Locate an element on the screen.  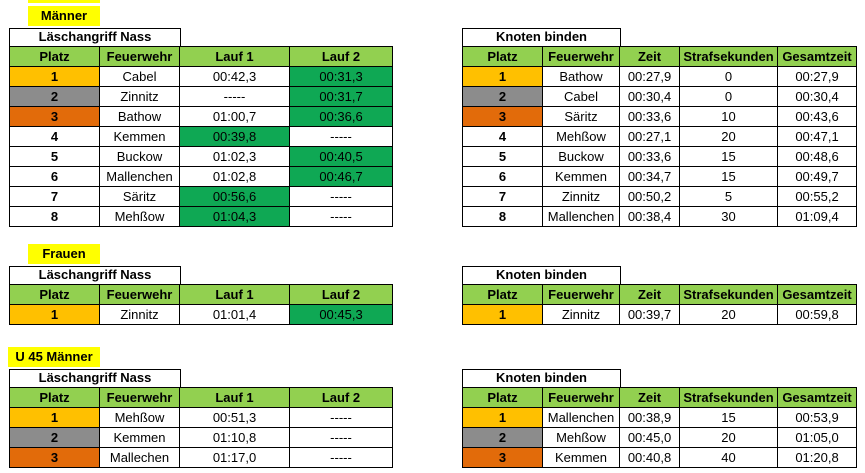
table-row: 1 Cabel 00:42,3 00:31,3 is located at coordinates (201, 76).